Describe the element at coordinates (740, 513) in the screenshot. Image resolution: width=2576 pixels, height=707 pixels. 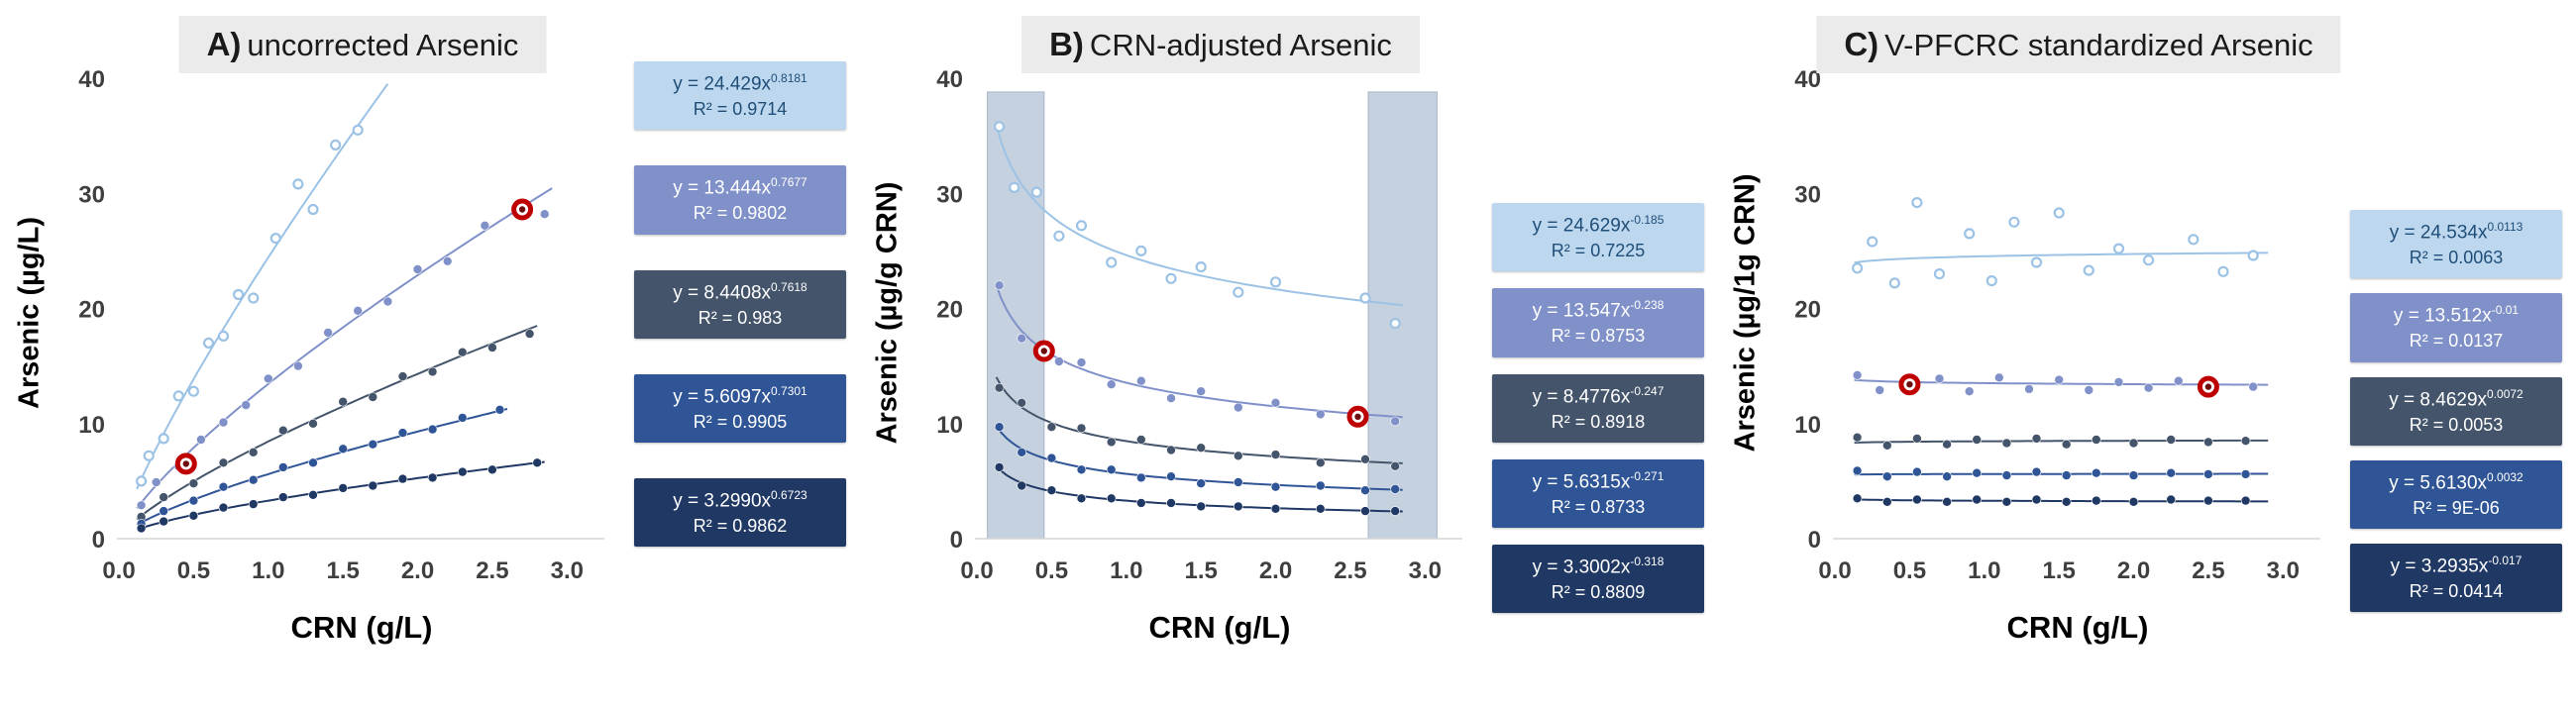
I see `legend-entry: y = 3.2990x0.6723 R² = 0.9862` at that location.